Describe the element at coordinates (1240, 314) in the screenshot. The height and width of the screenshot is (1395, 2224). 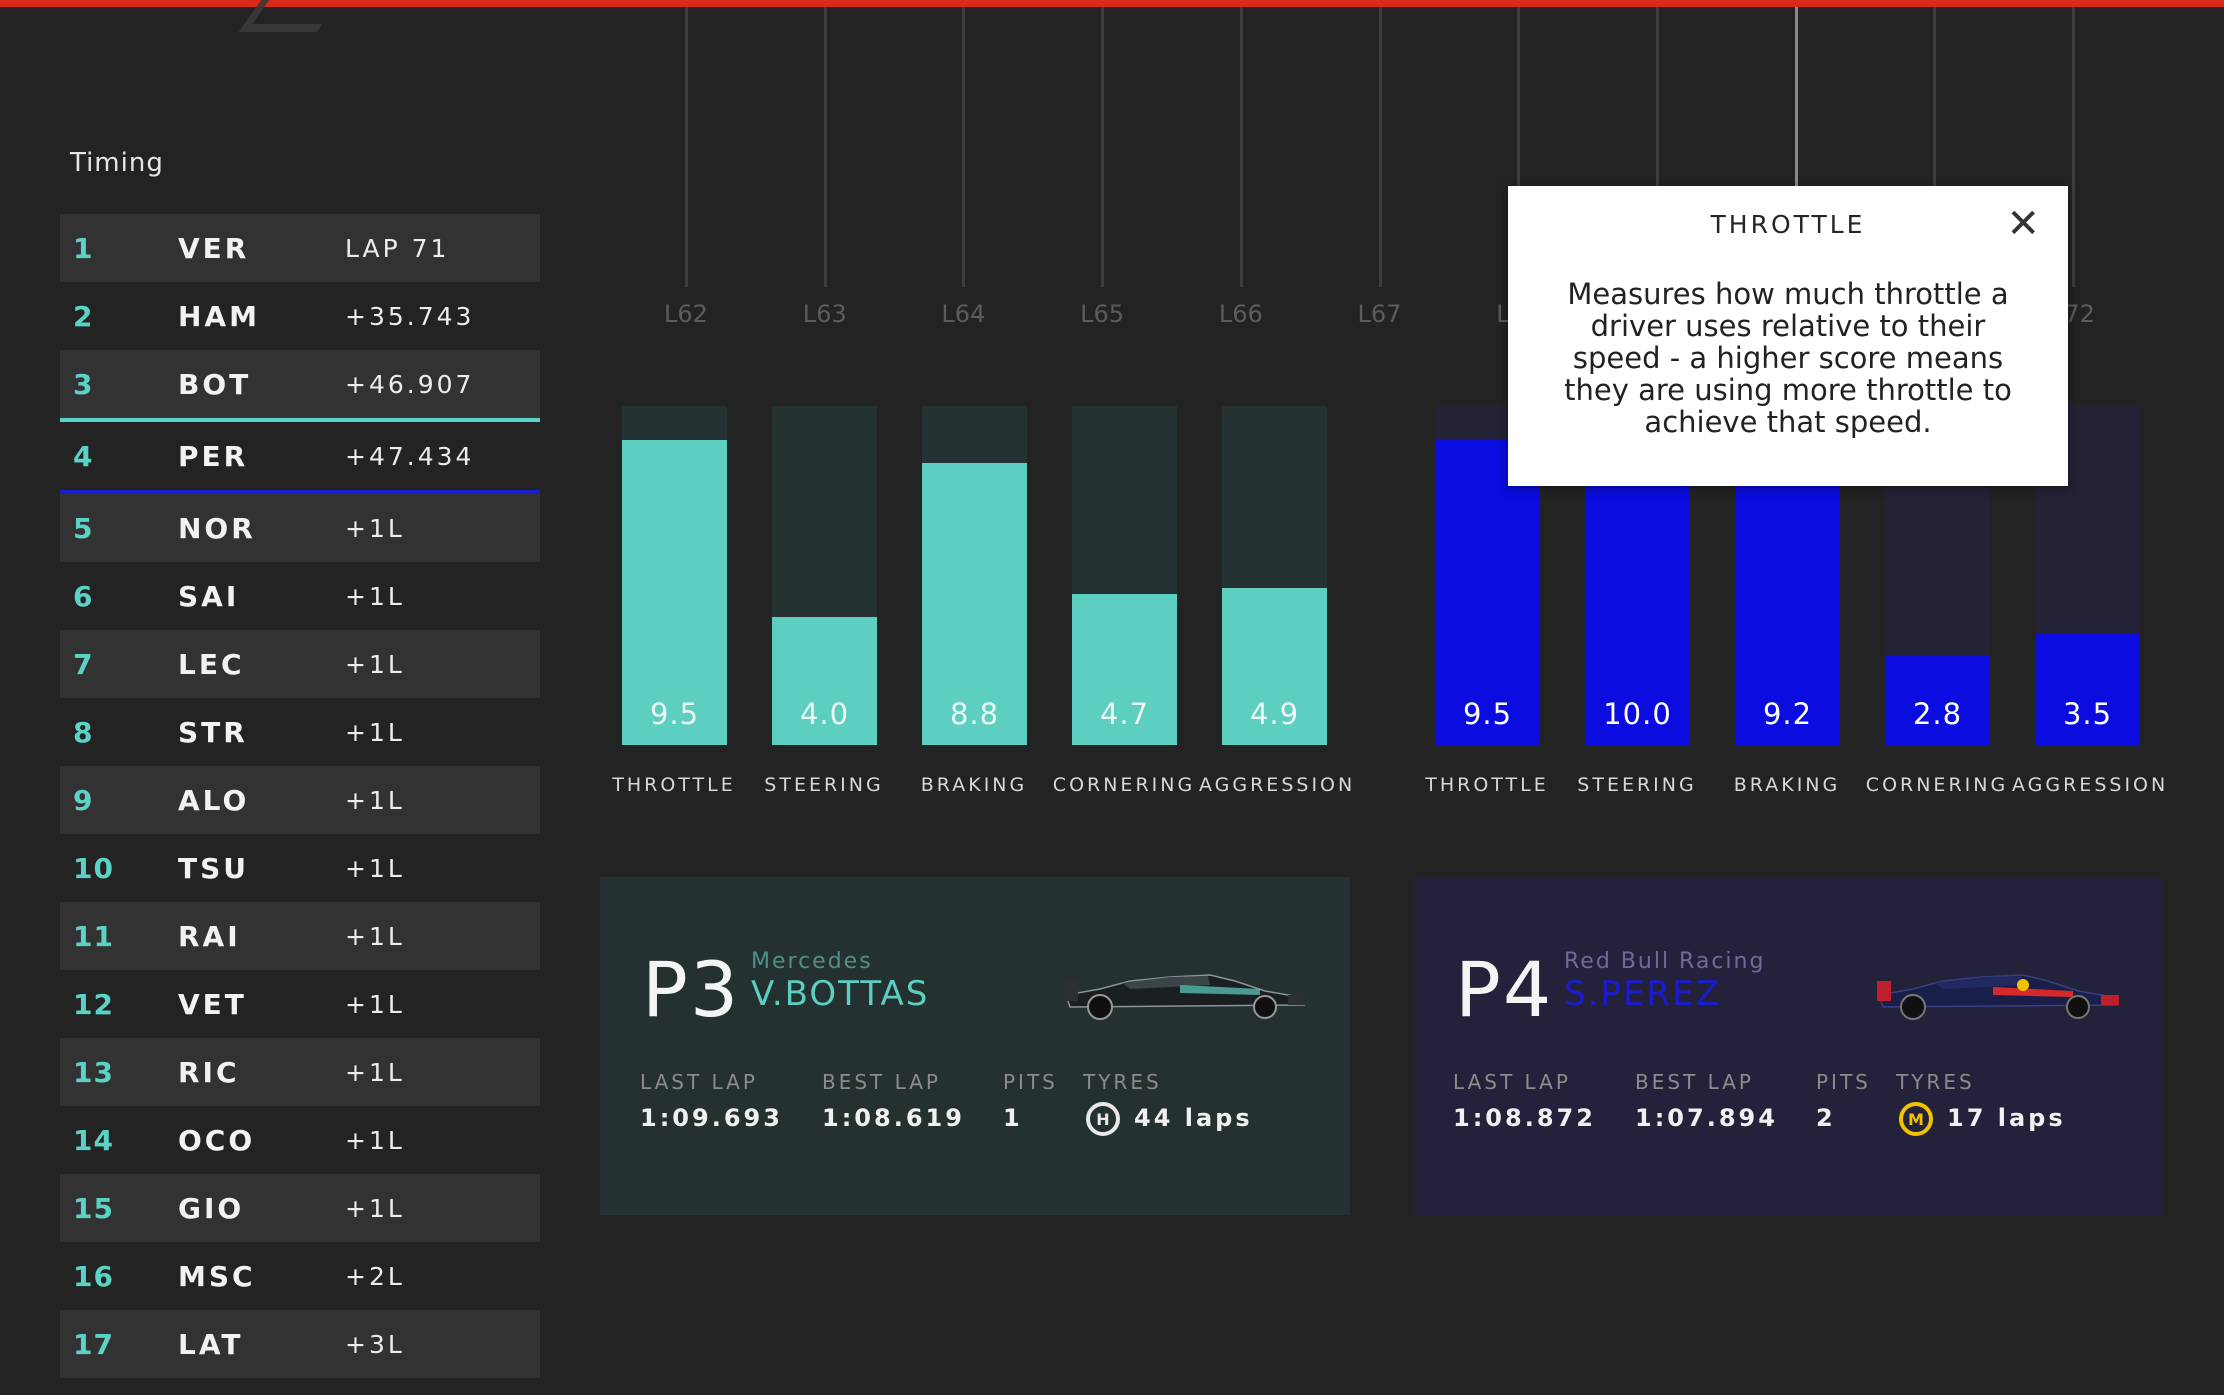
I see `lap-label: L66` at that location.